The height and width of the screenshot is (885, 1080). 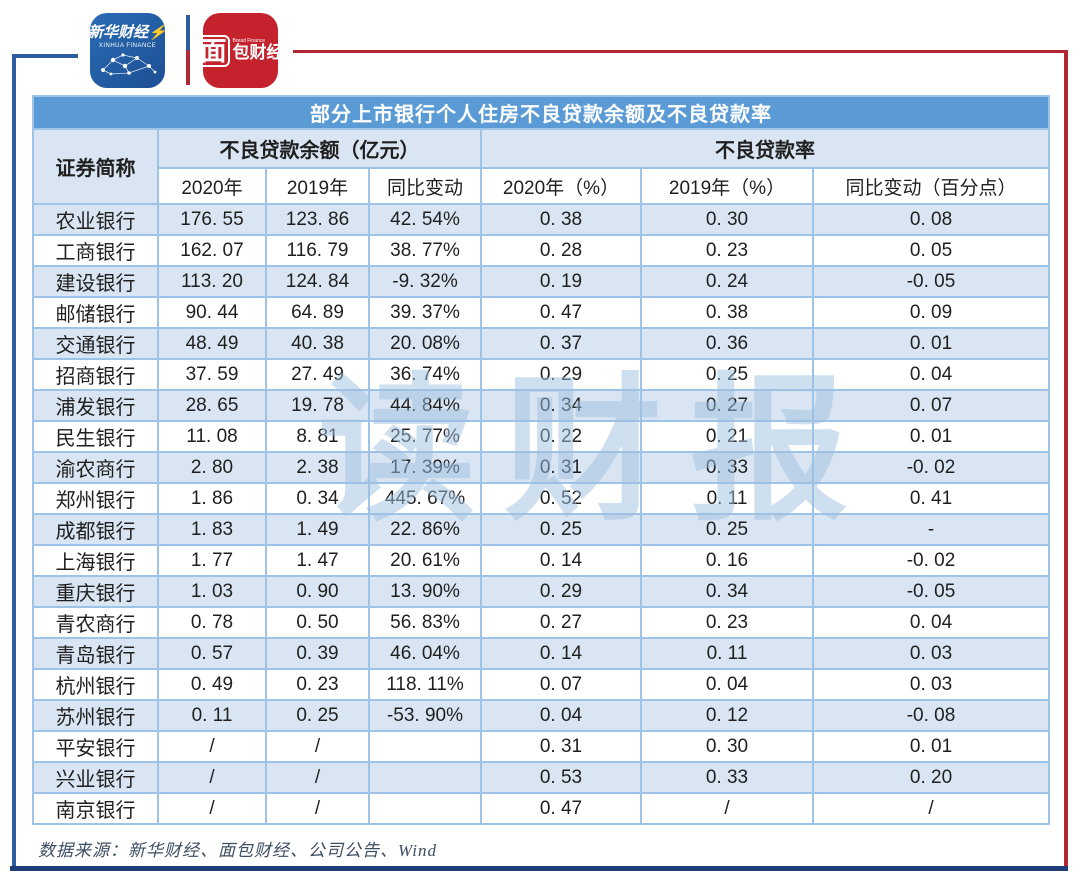 What do you see at coordinates (561, 746) in the screenshot?
I see `value-cell: 0. 31` at bounding box center [561, 746].